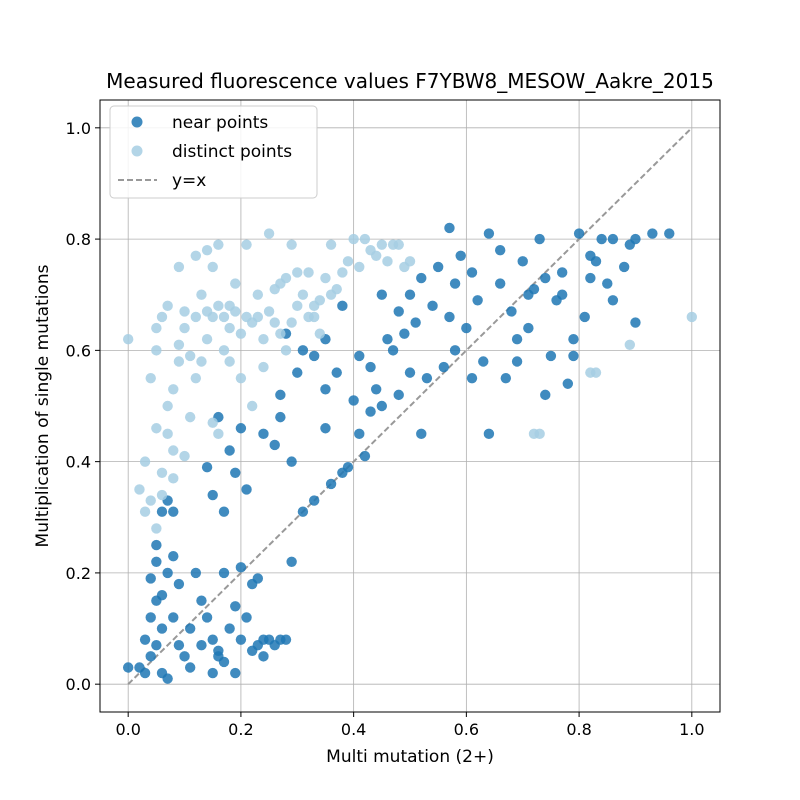  Describe the element at coordinates (220, 123) in the screenshot. I see `legend-label-near: near points` at that location.